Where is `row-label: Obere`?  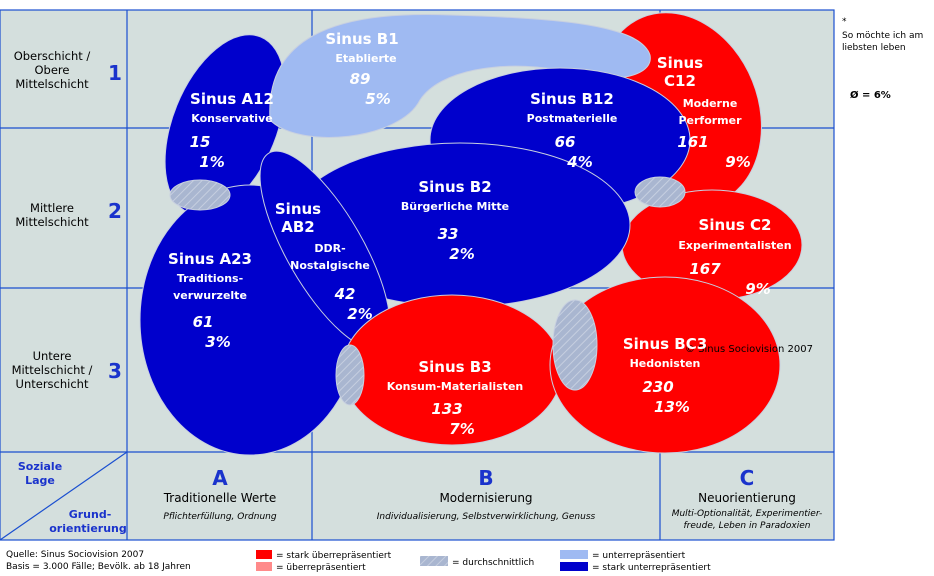
row-label: Obere is located at coordinates (52, 70).